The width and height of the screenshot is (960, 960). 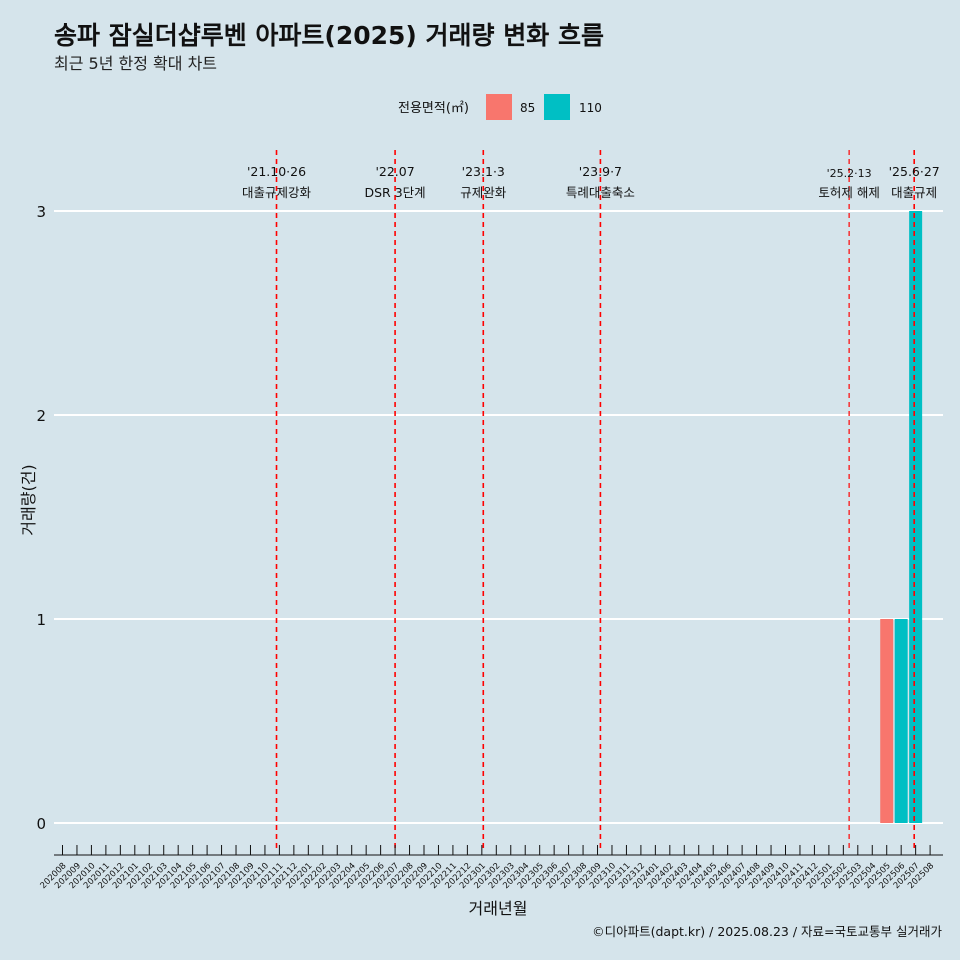 I want to click on event-date-label: '23.9·7, so click(x=600, y=171).